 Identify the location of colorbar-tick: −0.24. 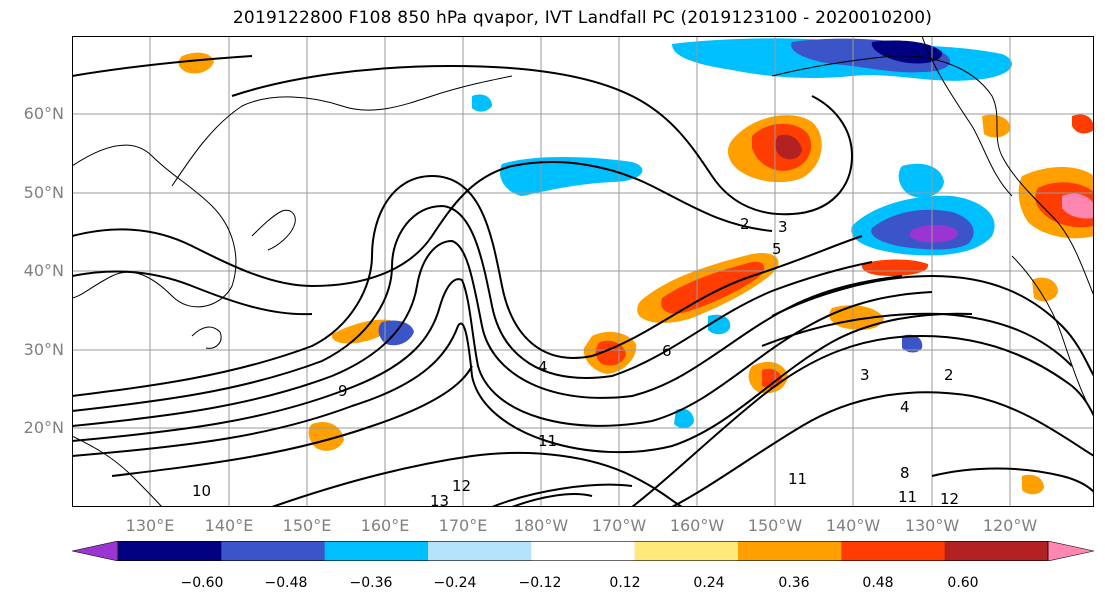
(455, 583).